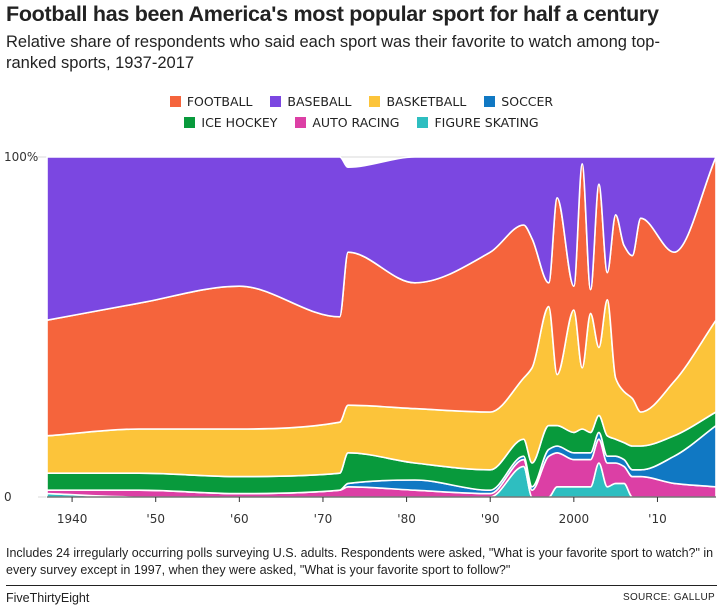 This screenshot has height=611, width=723. Describe the element at coordinates (323, 519) in the screenshot. I see `x-tick-label-1970: '70` at that location.